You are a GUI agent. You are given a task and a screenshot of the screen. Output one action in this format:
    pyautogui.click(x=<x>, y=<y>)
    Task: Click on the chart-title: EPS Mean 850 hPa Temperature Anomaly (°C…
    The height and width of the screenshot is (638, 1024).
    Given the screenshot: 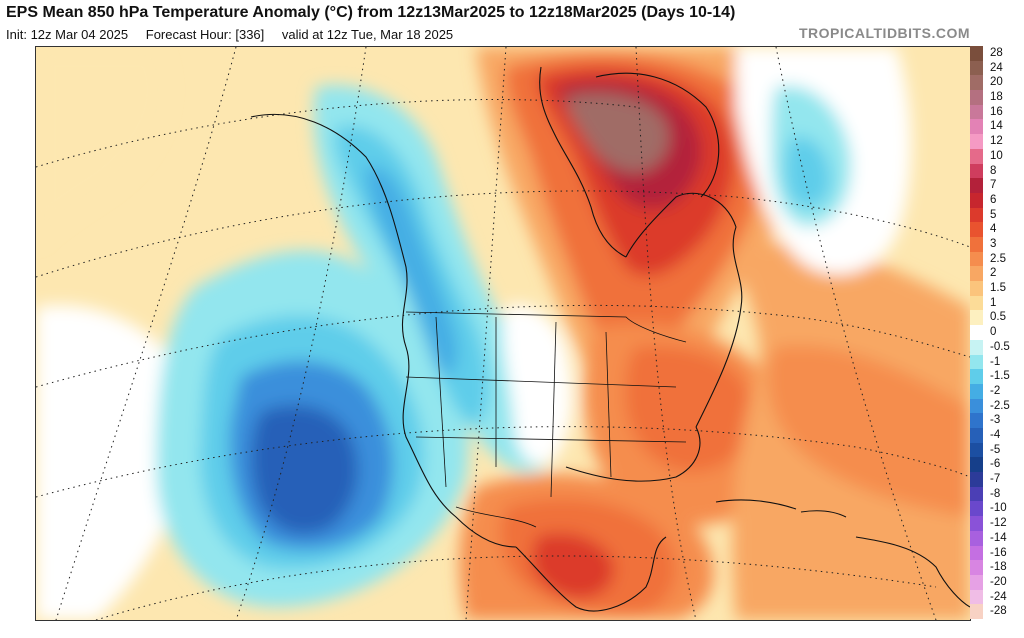 What is the action you would take?
    pyautogui.click(x=371, y=12)
    